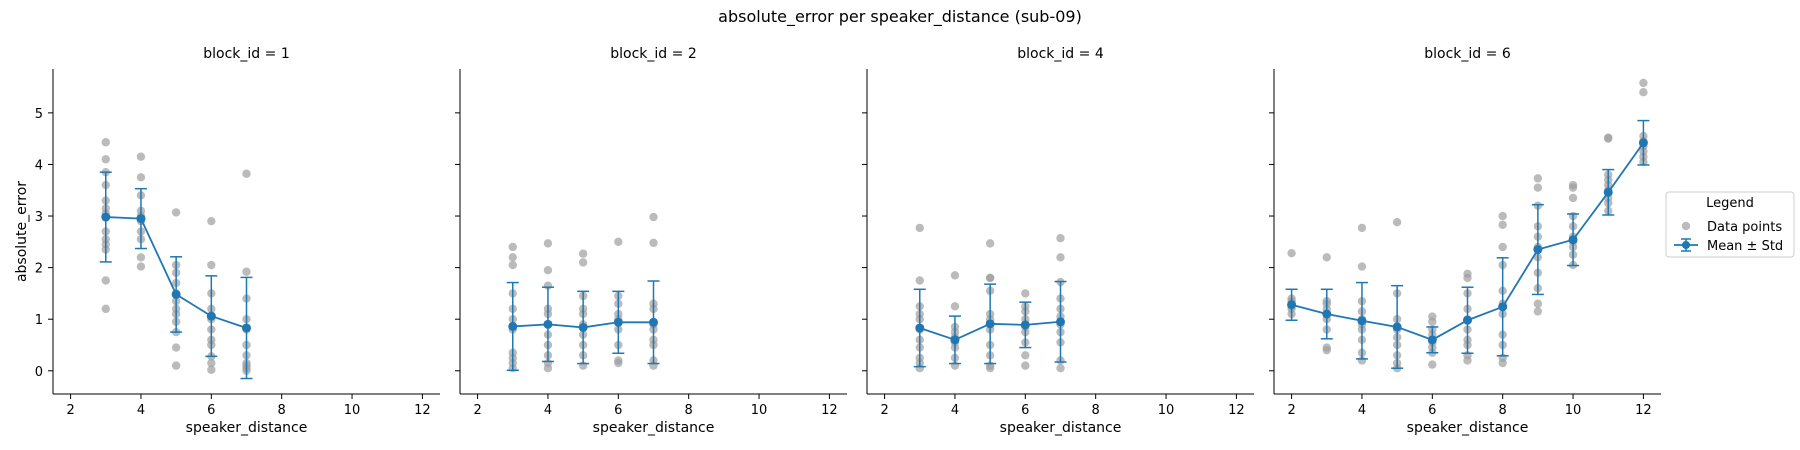 The width and height of the screenshot is (1800, 450). What do you see at coordinates (1745, 246) in the screenshot?
I see `legend-label-mean: Mean ± Std` at bounding box center [1745, 246].